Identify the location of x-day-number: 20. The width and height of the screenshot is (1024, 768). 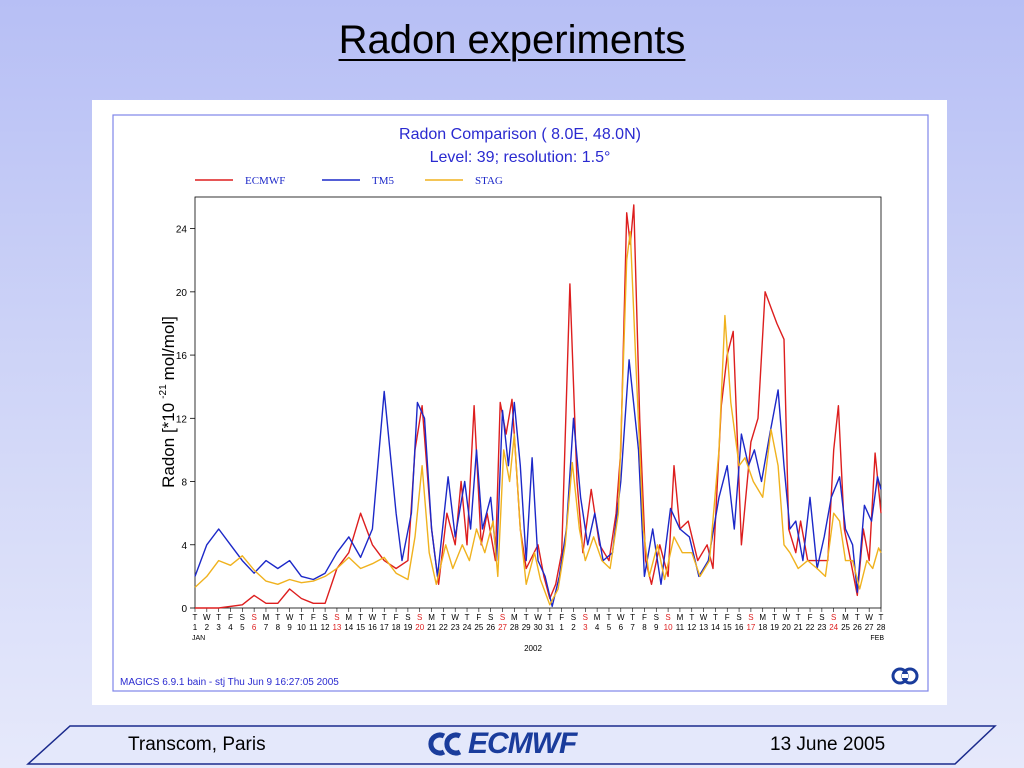
(786, 627).